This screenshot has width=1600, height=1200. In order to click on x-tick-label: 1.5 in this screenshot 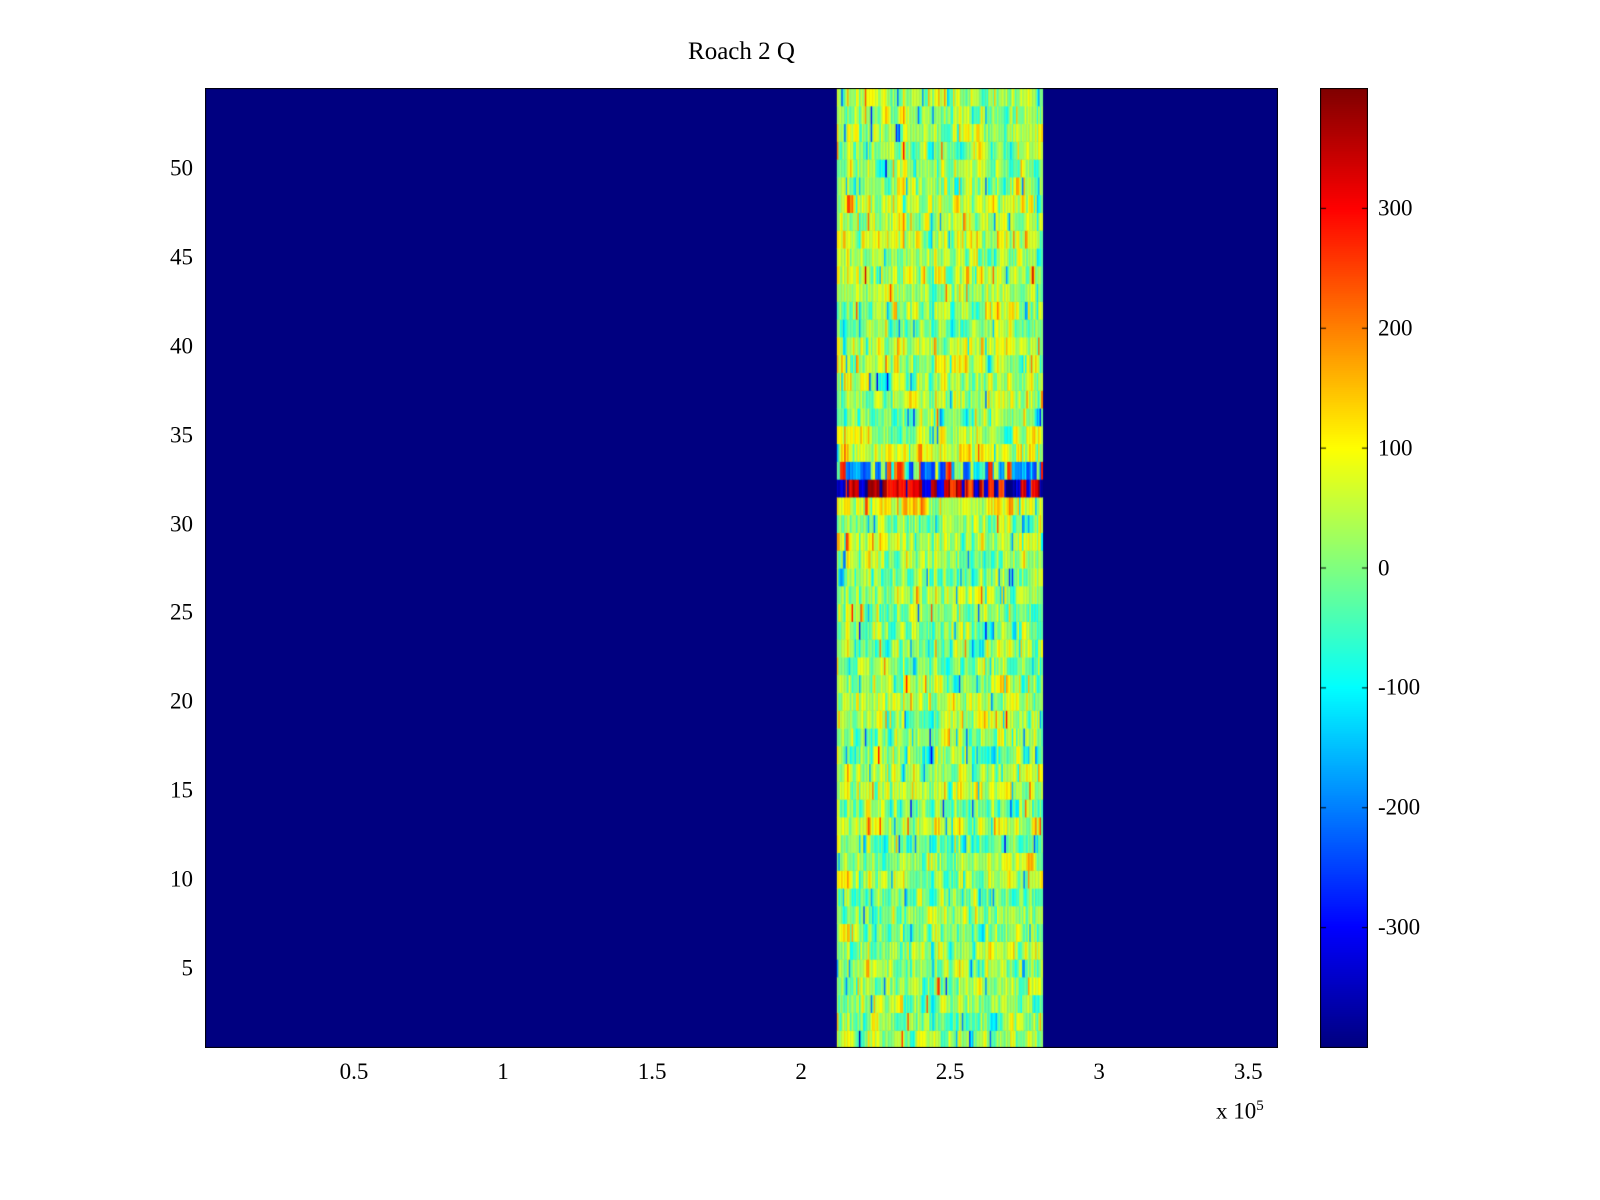, I will do `click(652, 1071)`.